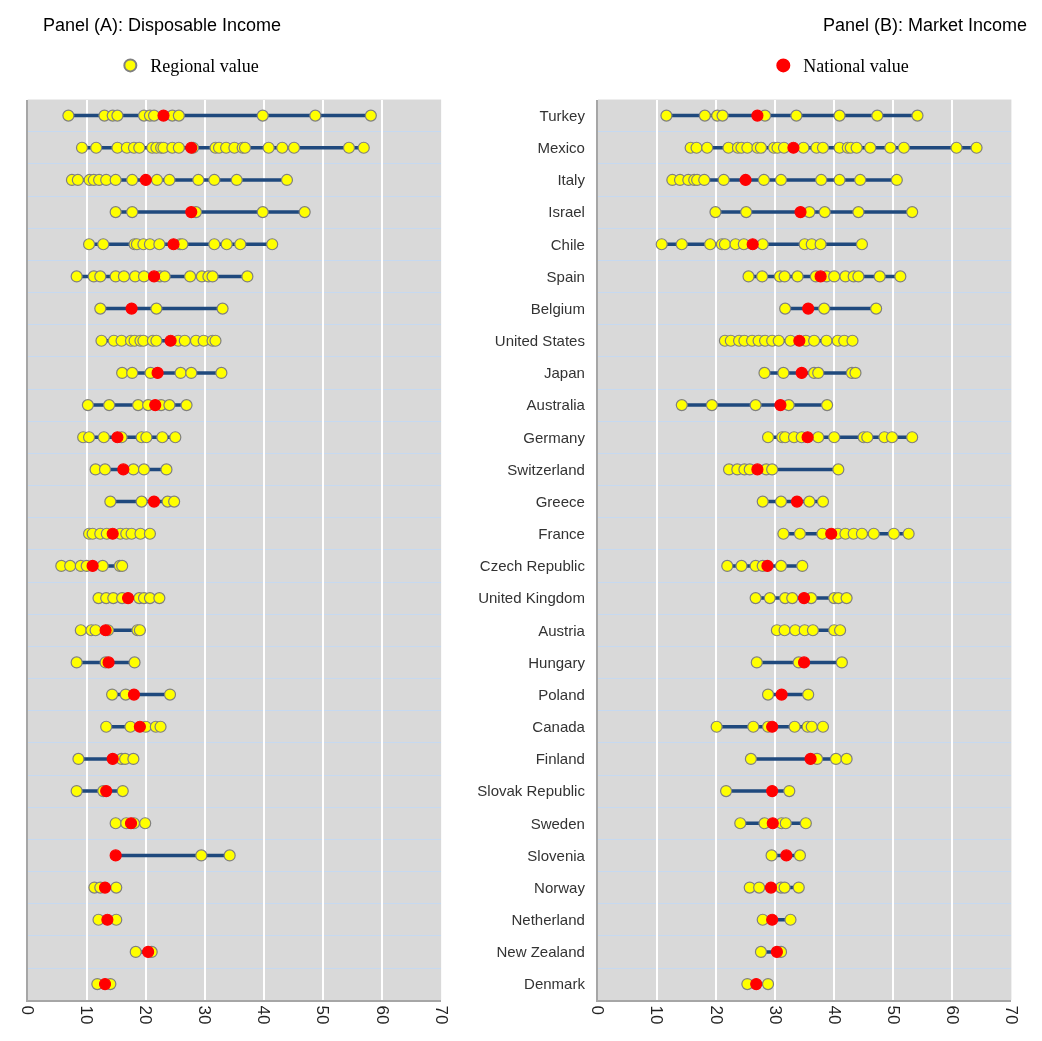 The height and width of the screenshot is (1041, 1042). I want to click on y-tick-label: Czech Republic, so click(532, 566).